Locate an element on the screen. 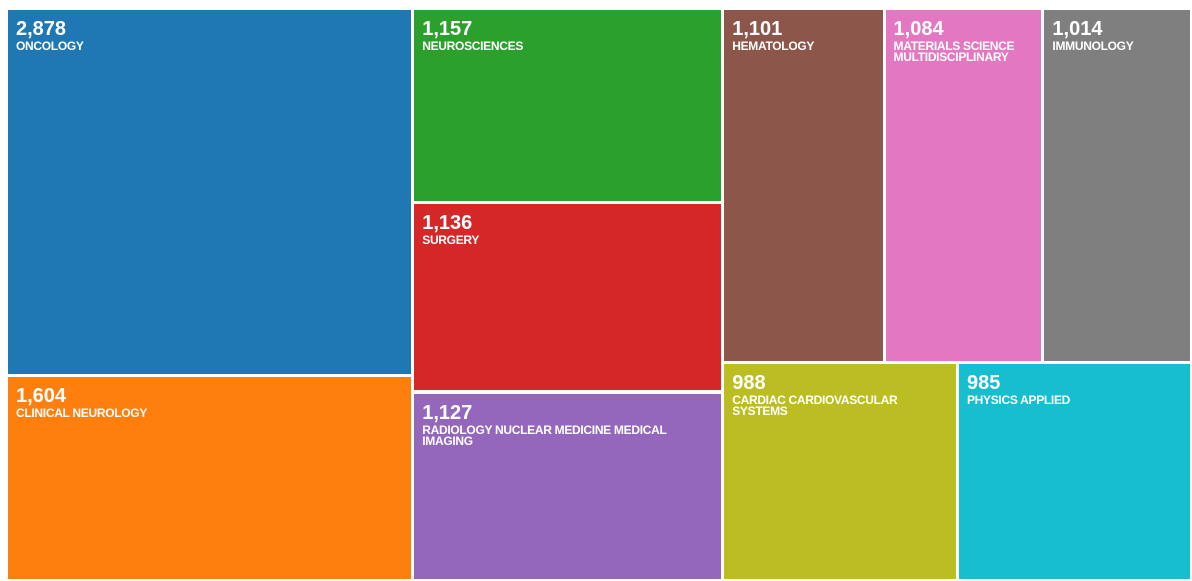 The image size is (1192, 581). tile: 1,604 CLINICAL NEUROLOGY is located at coordinates (210, 478).